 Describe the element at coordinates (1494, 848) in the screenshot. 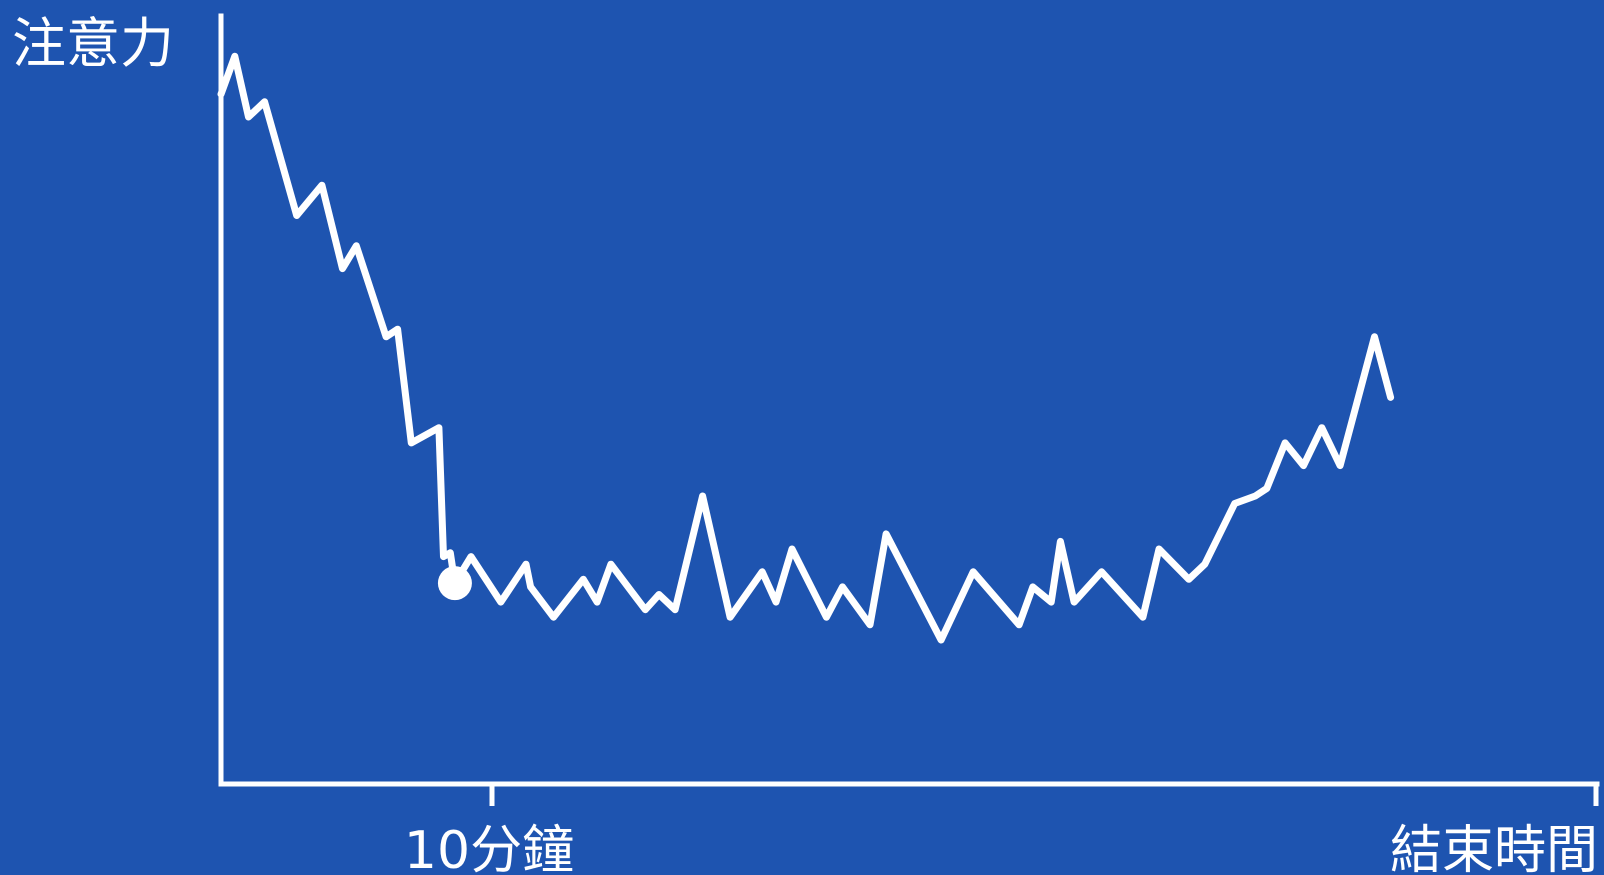

I see `x-tick-label-end-time: 結束時間` at that location.